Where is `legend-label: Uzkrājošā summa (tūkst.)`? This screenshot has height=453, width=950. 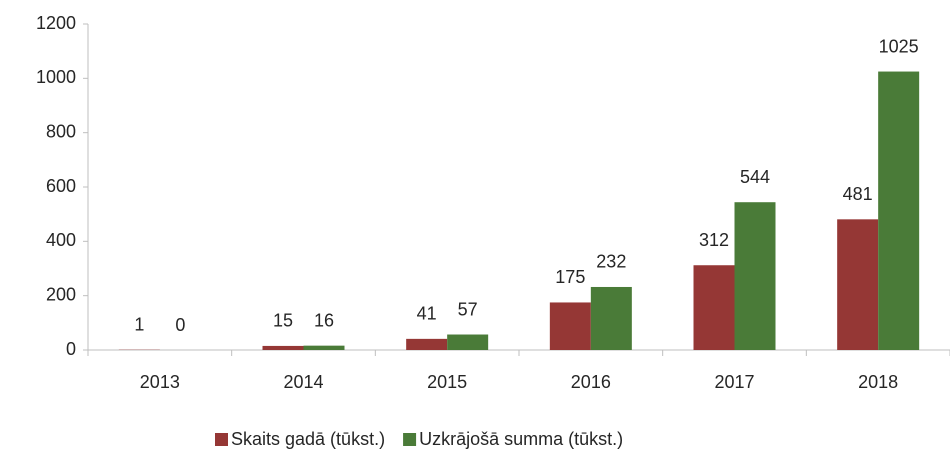
legend-label: Uzkrājošā summa (tūkst.) is located at coordinates (521, 439).